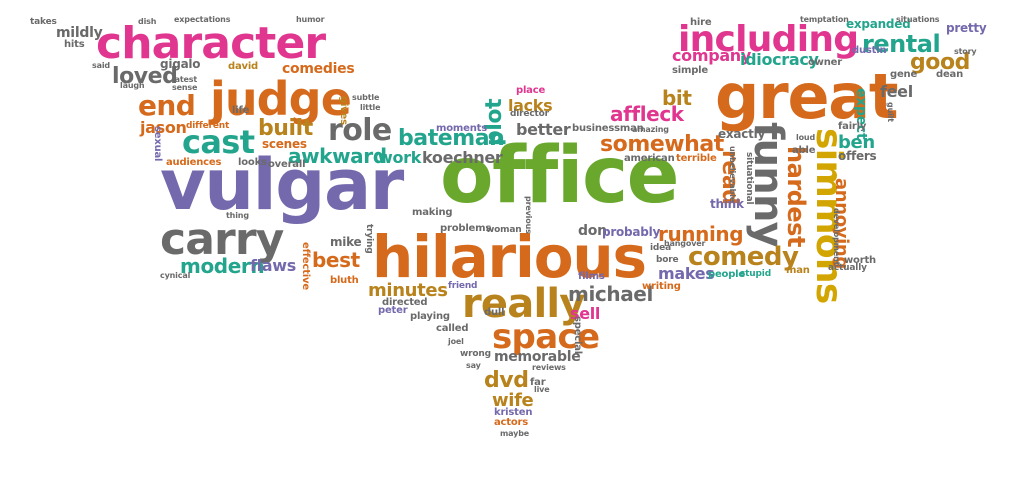 This screenshot has width=1023, height=504. I want to click on word-bore: bore, so click(667, 260).